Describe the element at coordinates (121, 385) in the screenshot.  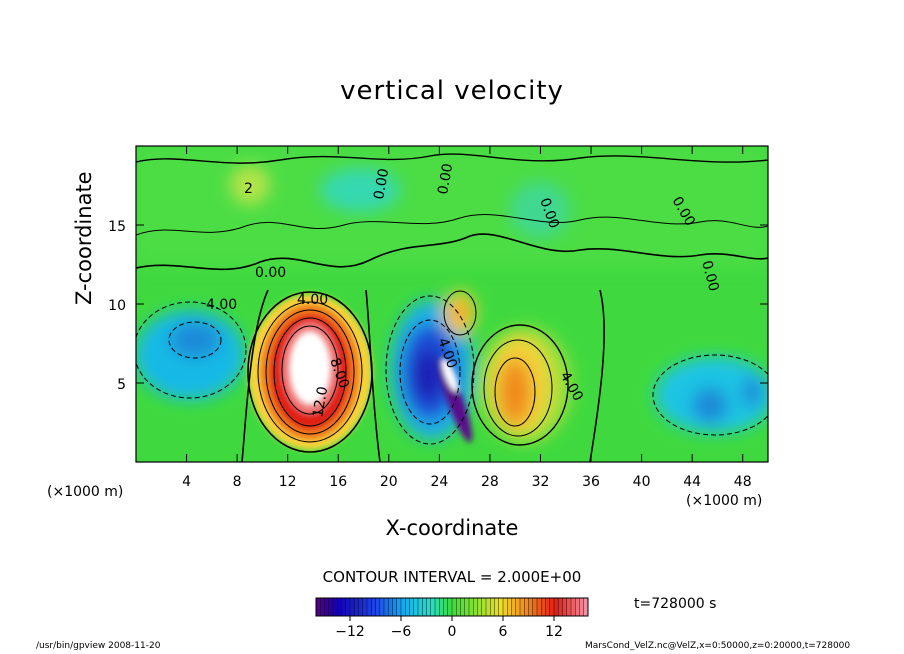
I see `y-tick-label: 5` at that location.